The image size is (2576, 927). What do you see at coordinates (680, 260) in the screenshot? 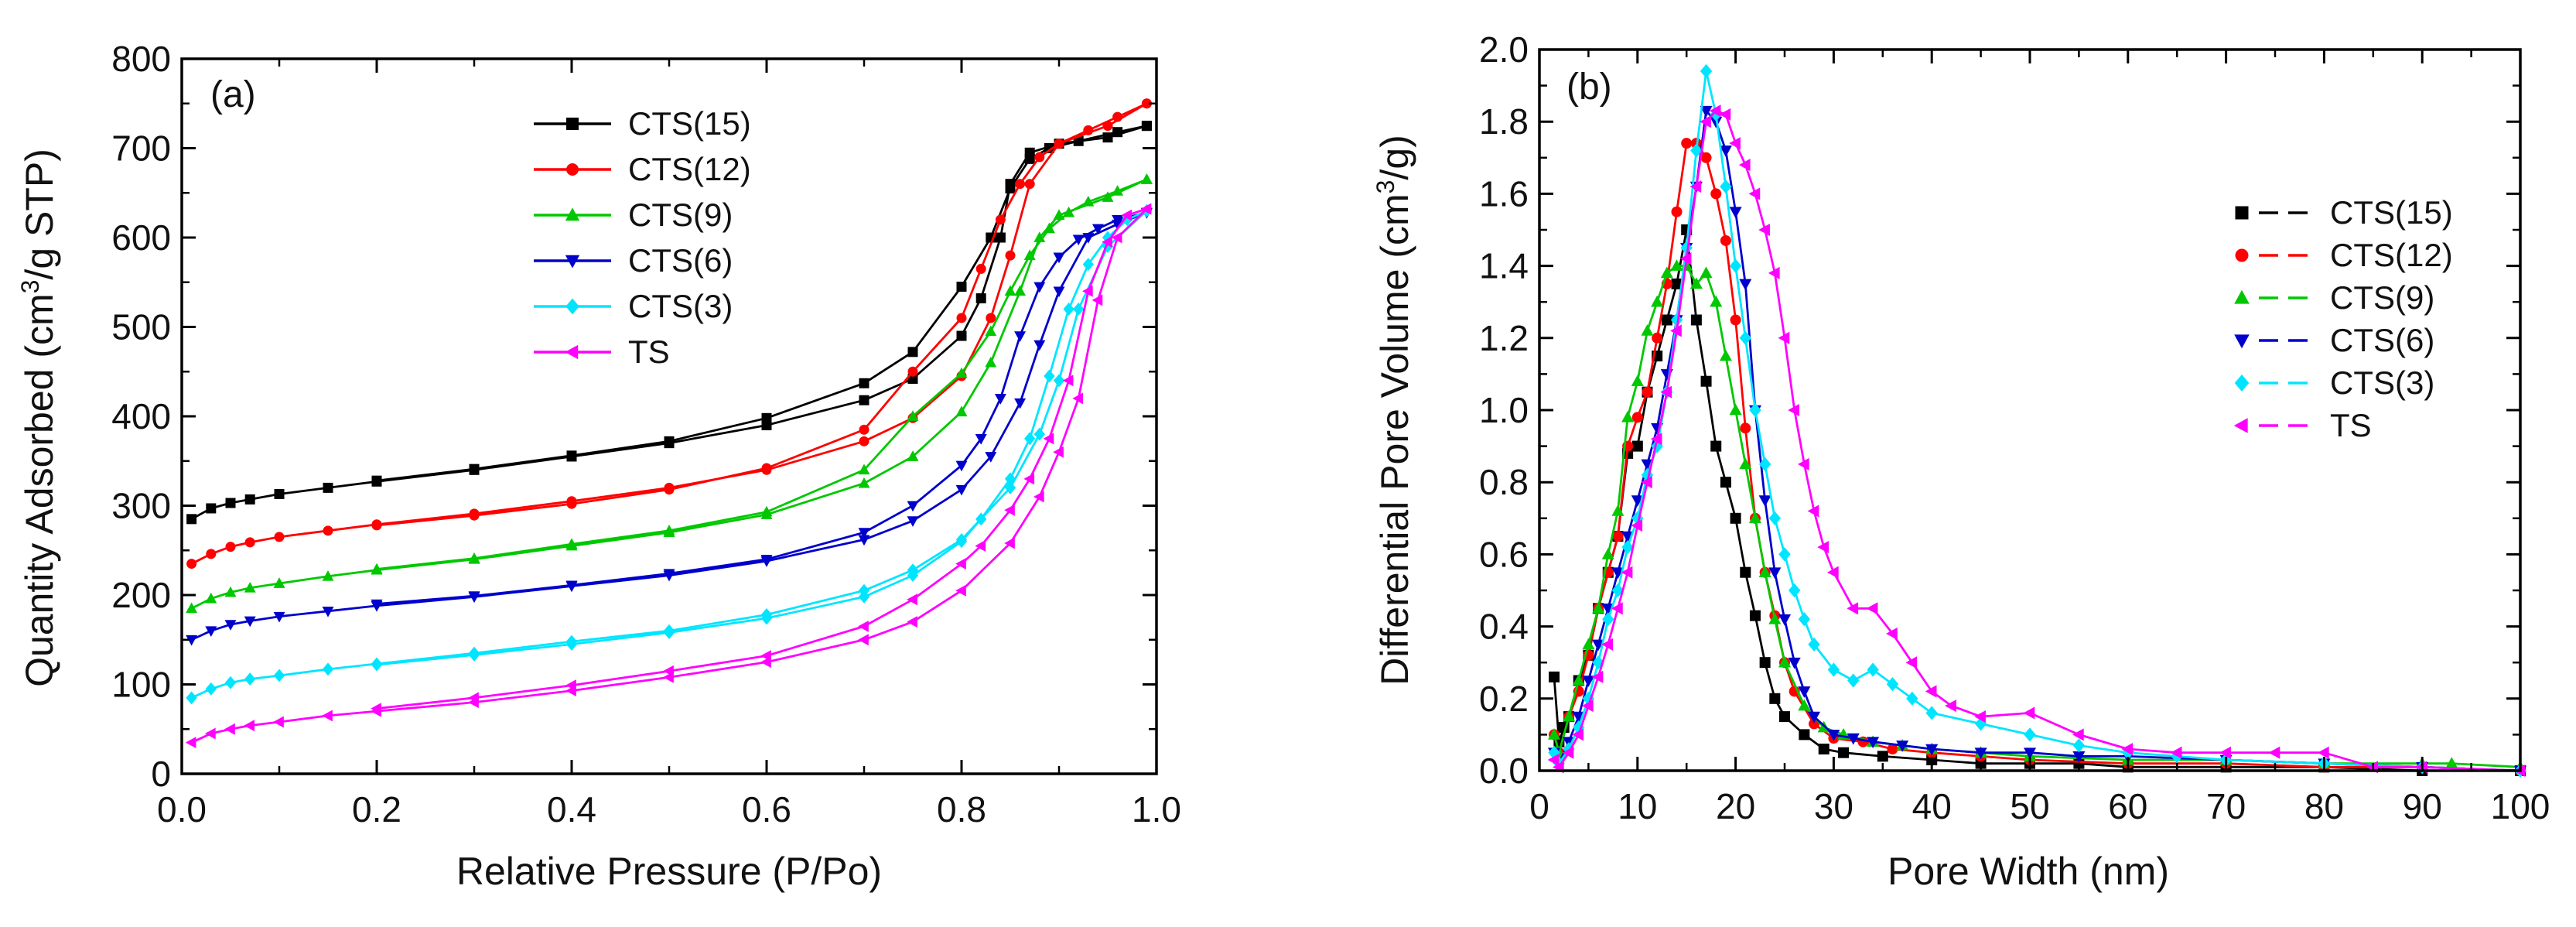
I see `legend-label: CTS(6)` at bounding box center [680, 260].